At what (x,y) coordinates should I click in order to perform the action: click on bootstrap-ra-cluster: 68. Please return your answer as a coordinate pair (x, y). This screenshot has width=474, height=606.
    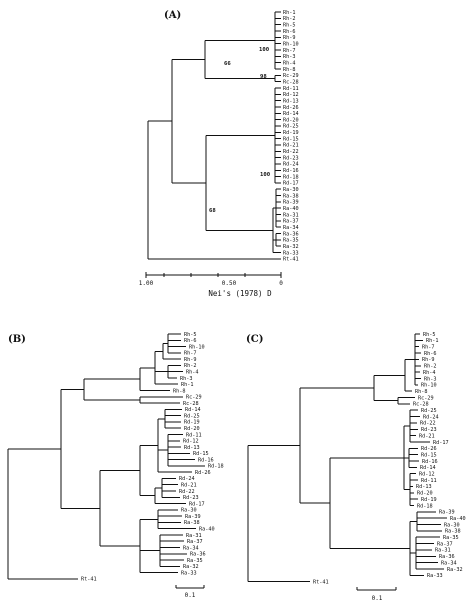
    Looking at the image, I should click on (212, 211).